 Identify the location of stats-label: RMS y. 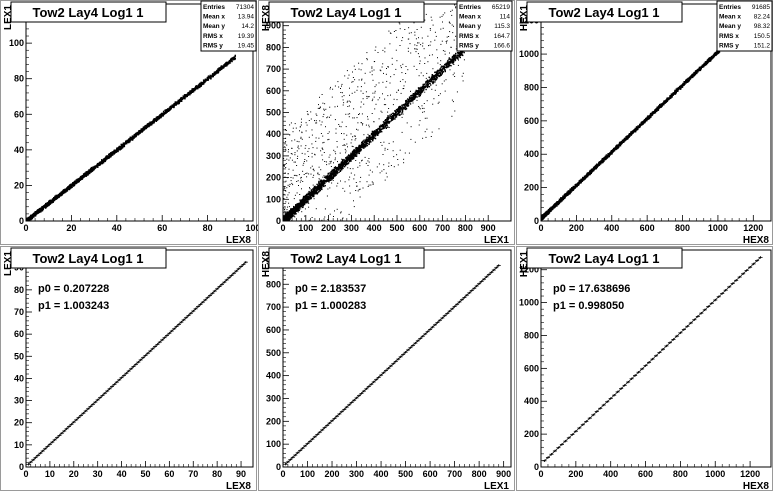
(213, 45).